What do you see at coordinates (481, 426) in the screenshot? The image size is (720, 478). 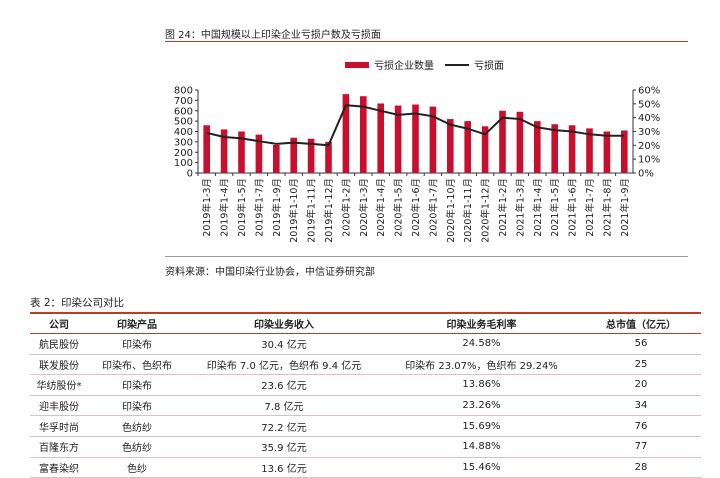 I see `cell-margin: 15.69%` at bounding box center [481, 426].